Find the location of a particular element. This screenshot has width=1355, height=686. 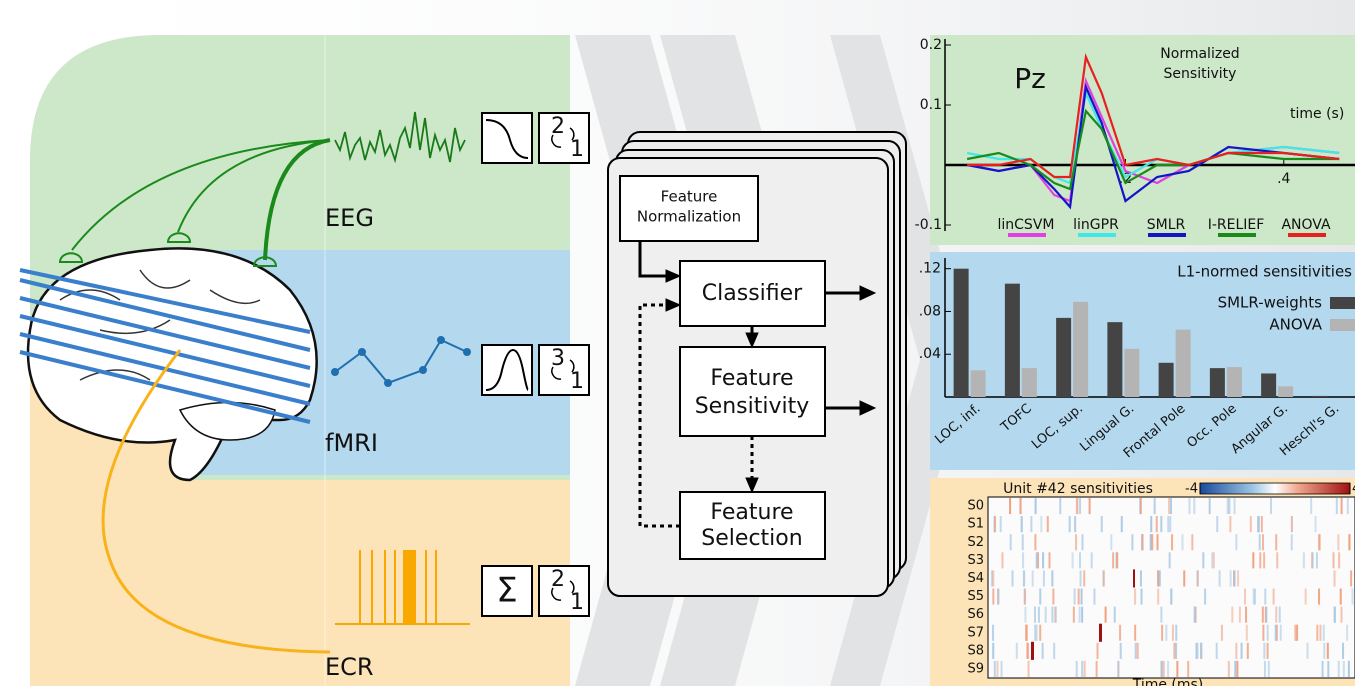

y-tick-label: .08 is located at coordinates (930, 311).